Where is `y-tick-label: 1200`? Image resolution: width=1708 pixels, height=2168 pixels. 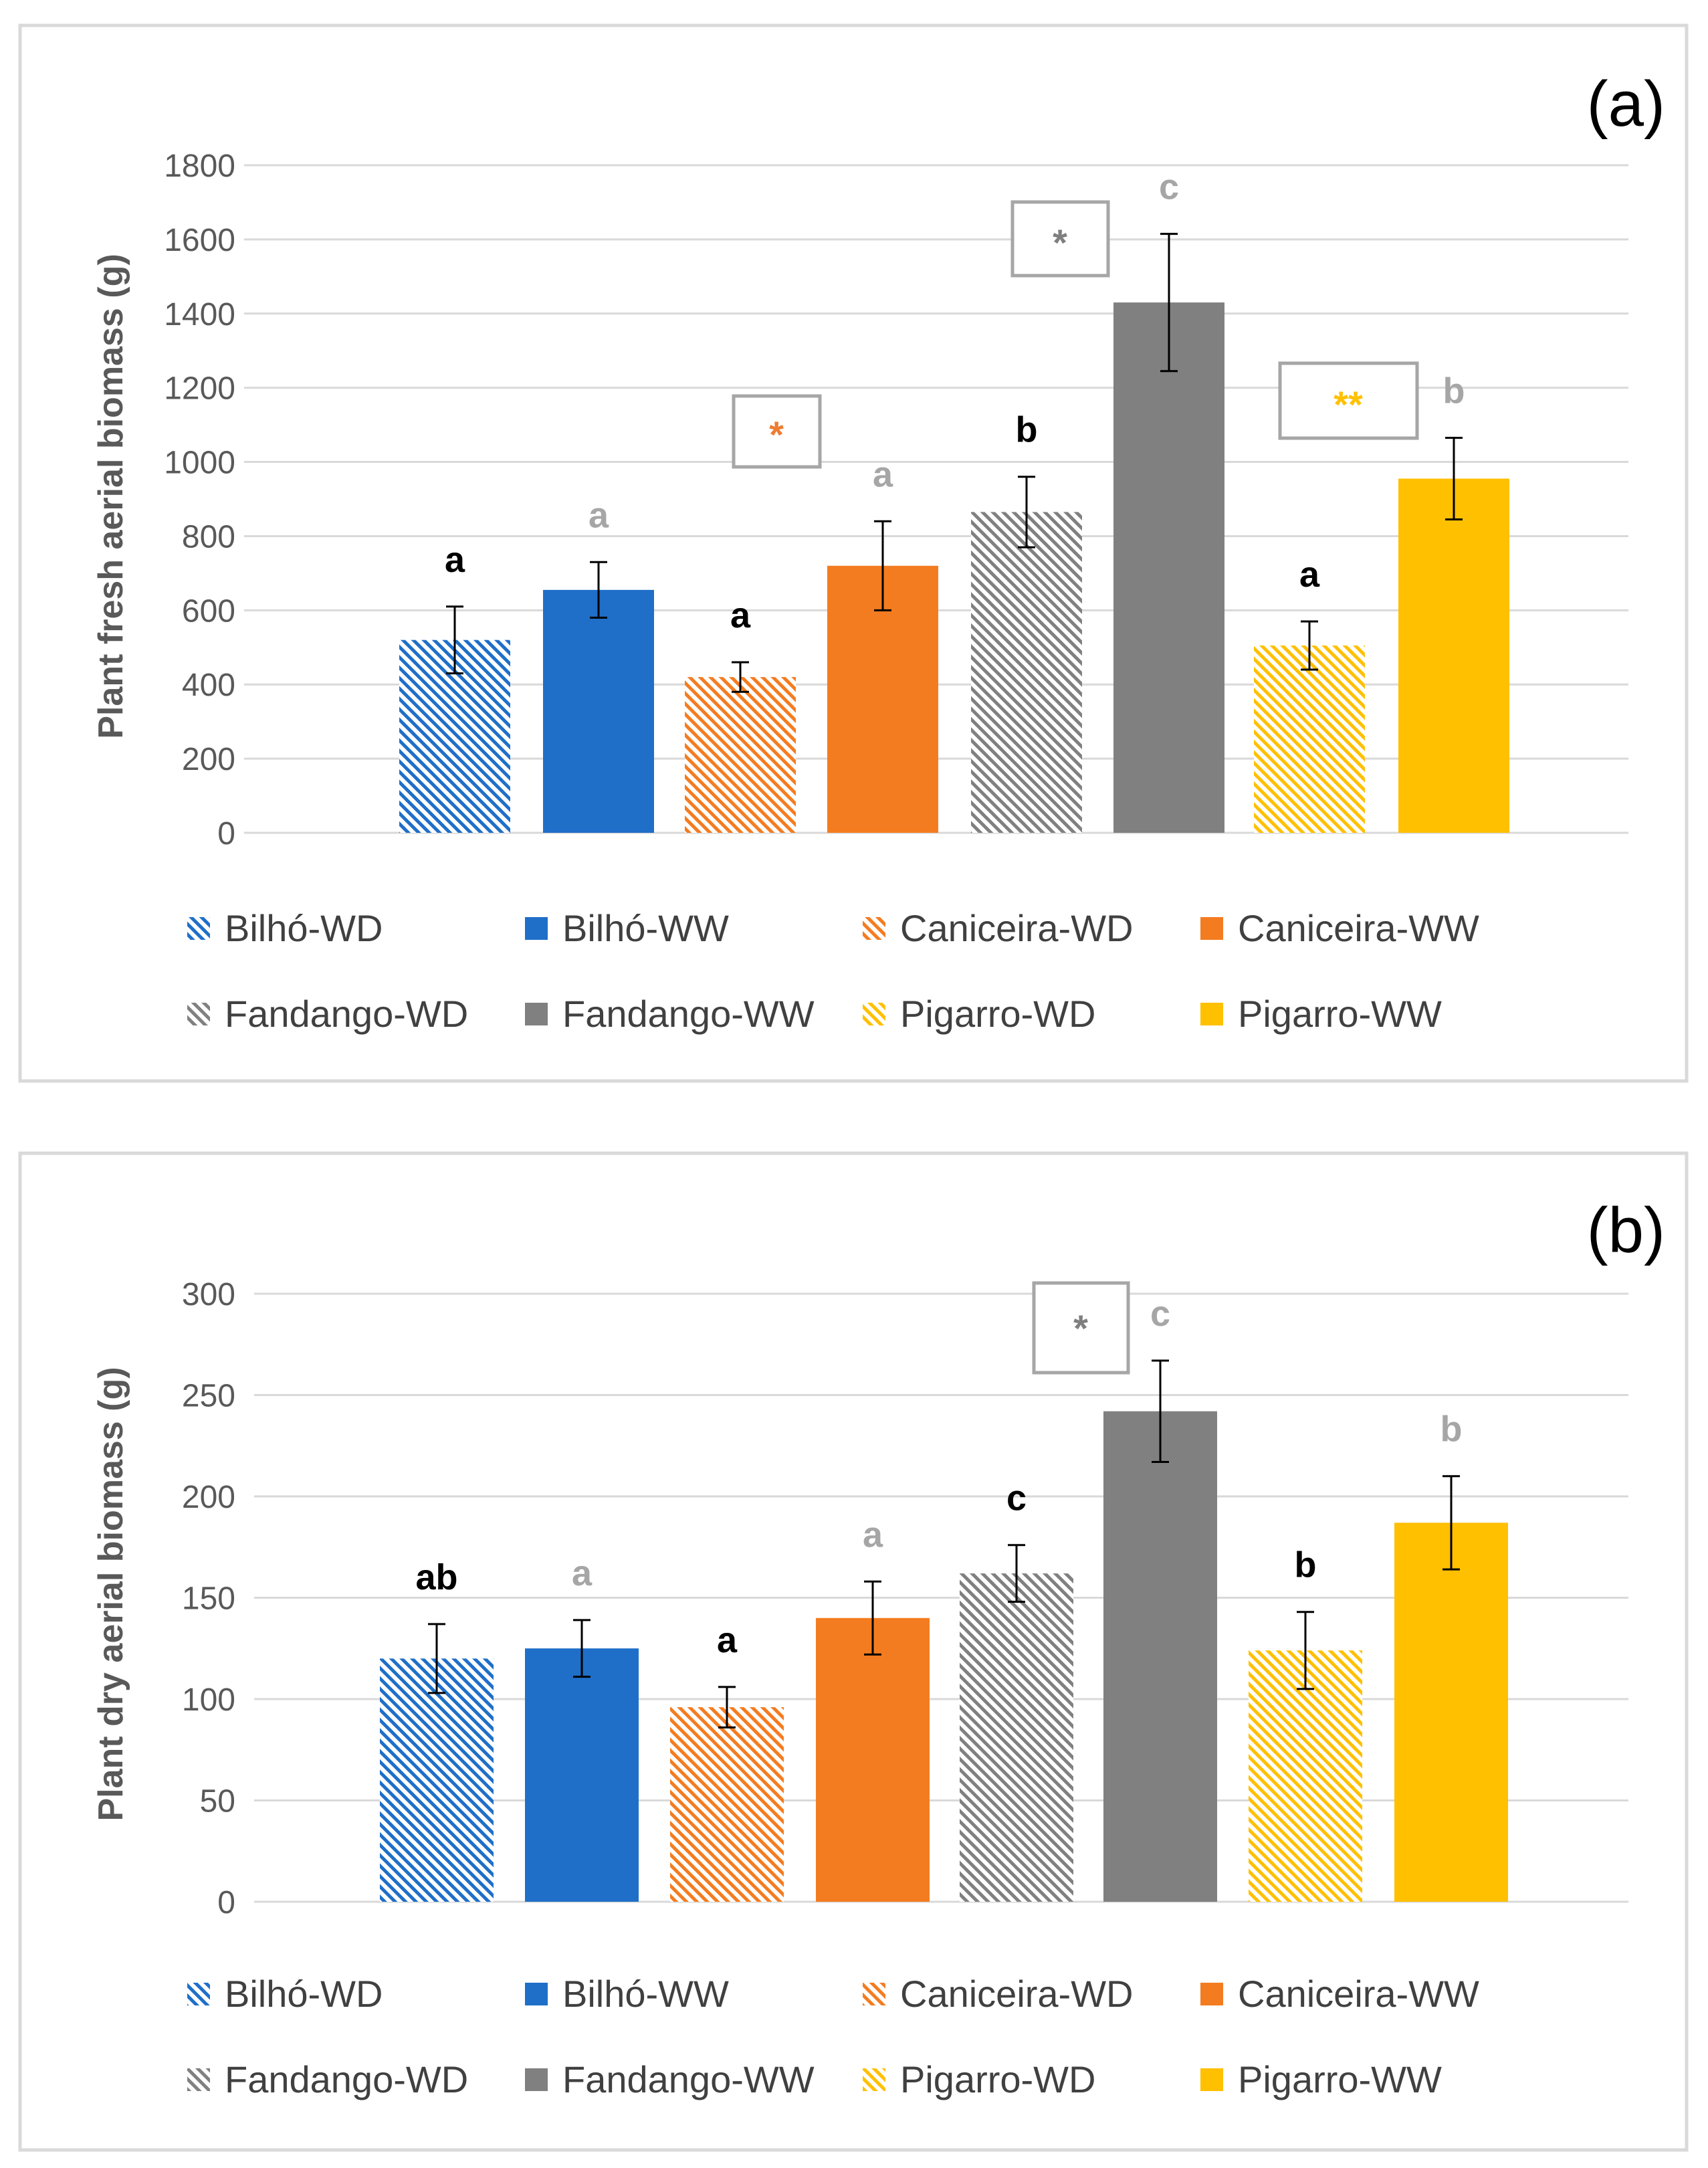
y-tick-label: 1200 is located at coordinates (199, 389).